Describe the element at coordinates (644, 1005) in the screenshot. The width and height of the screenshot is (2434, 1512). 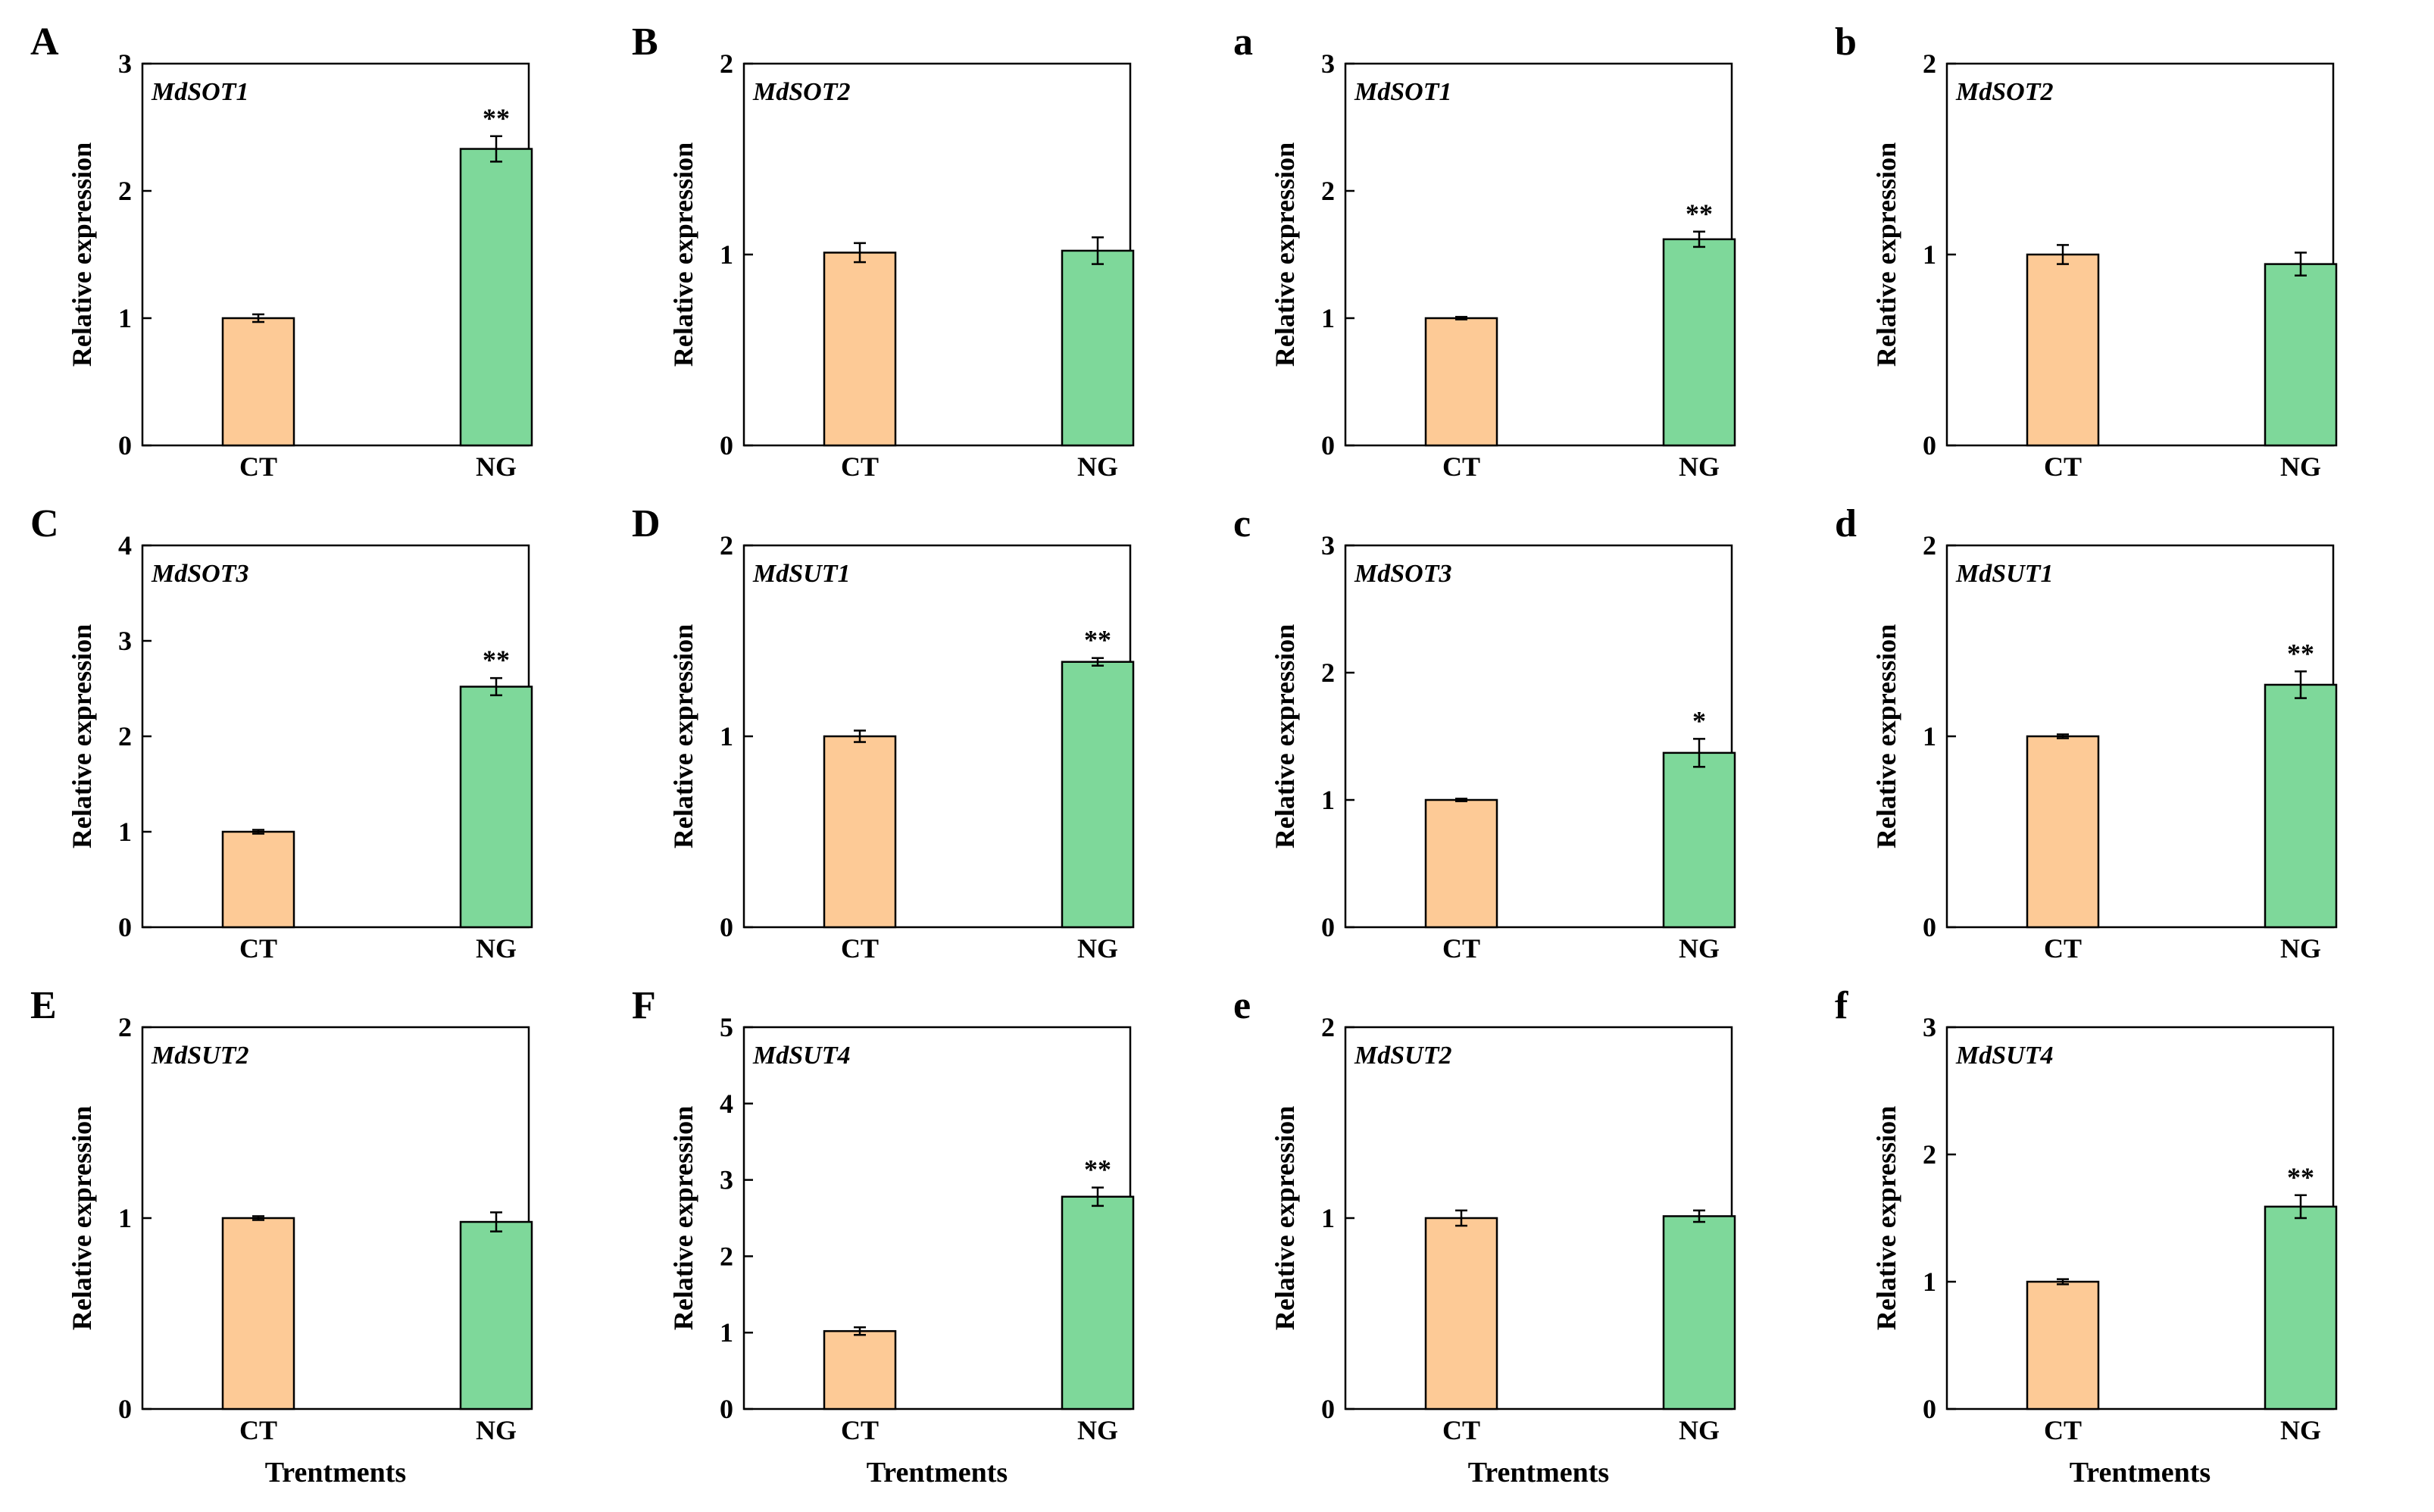
I see `panel-label: F` at that location.